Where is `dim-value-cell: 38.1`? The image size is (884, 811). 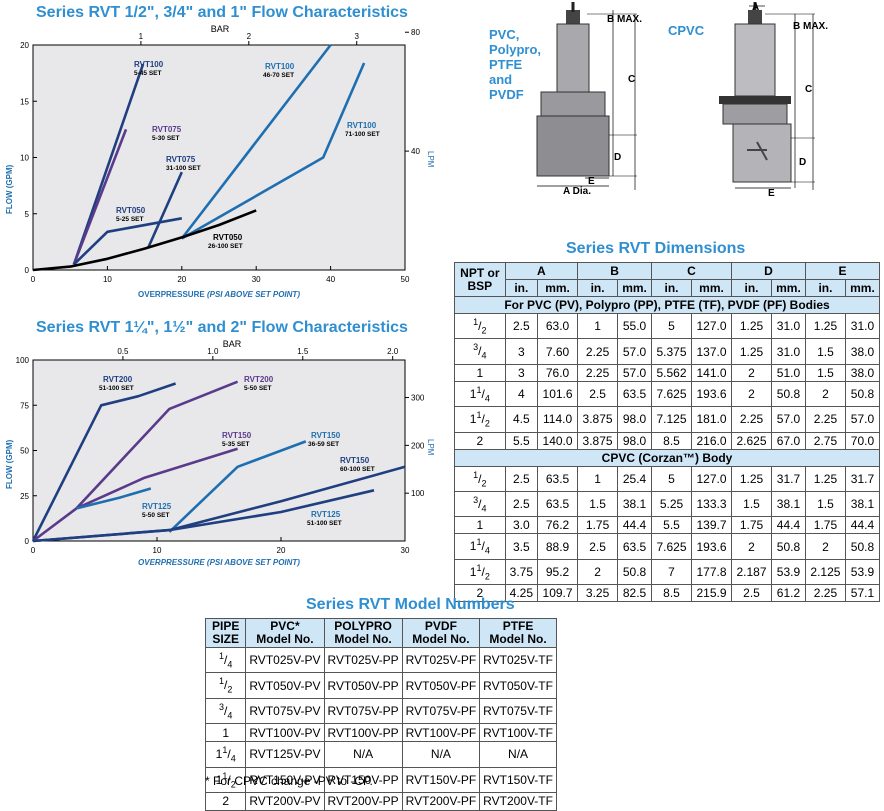
dim-value-cell: 38.1 is located at coordinates (862, 504).